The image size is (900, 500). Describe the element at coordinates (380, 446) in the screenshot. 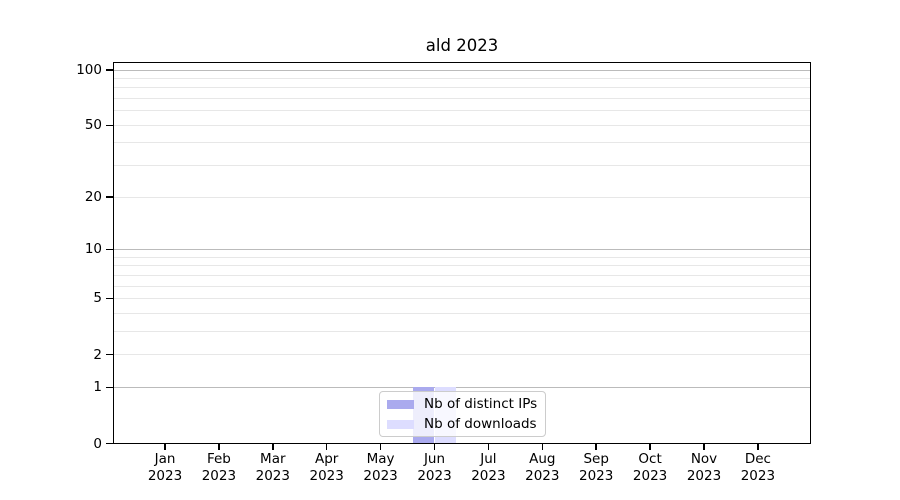

I see `x-tick-may-2023` at that location.